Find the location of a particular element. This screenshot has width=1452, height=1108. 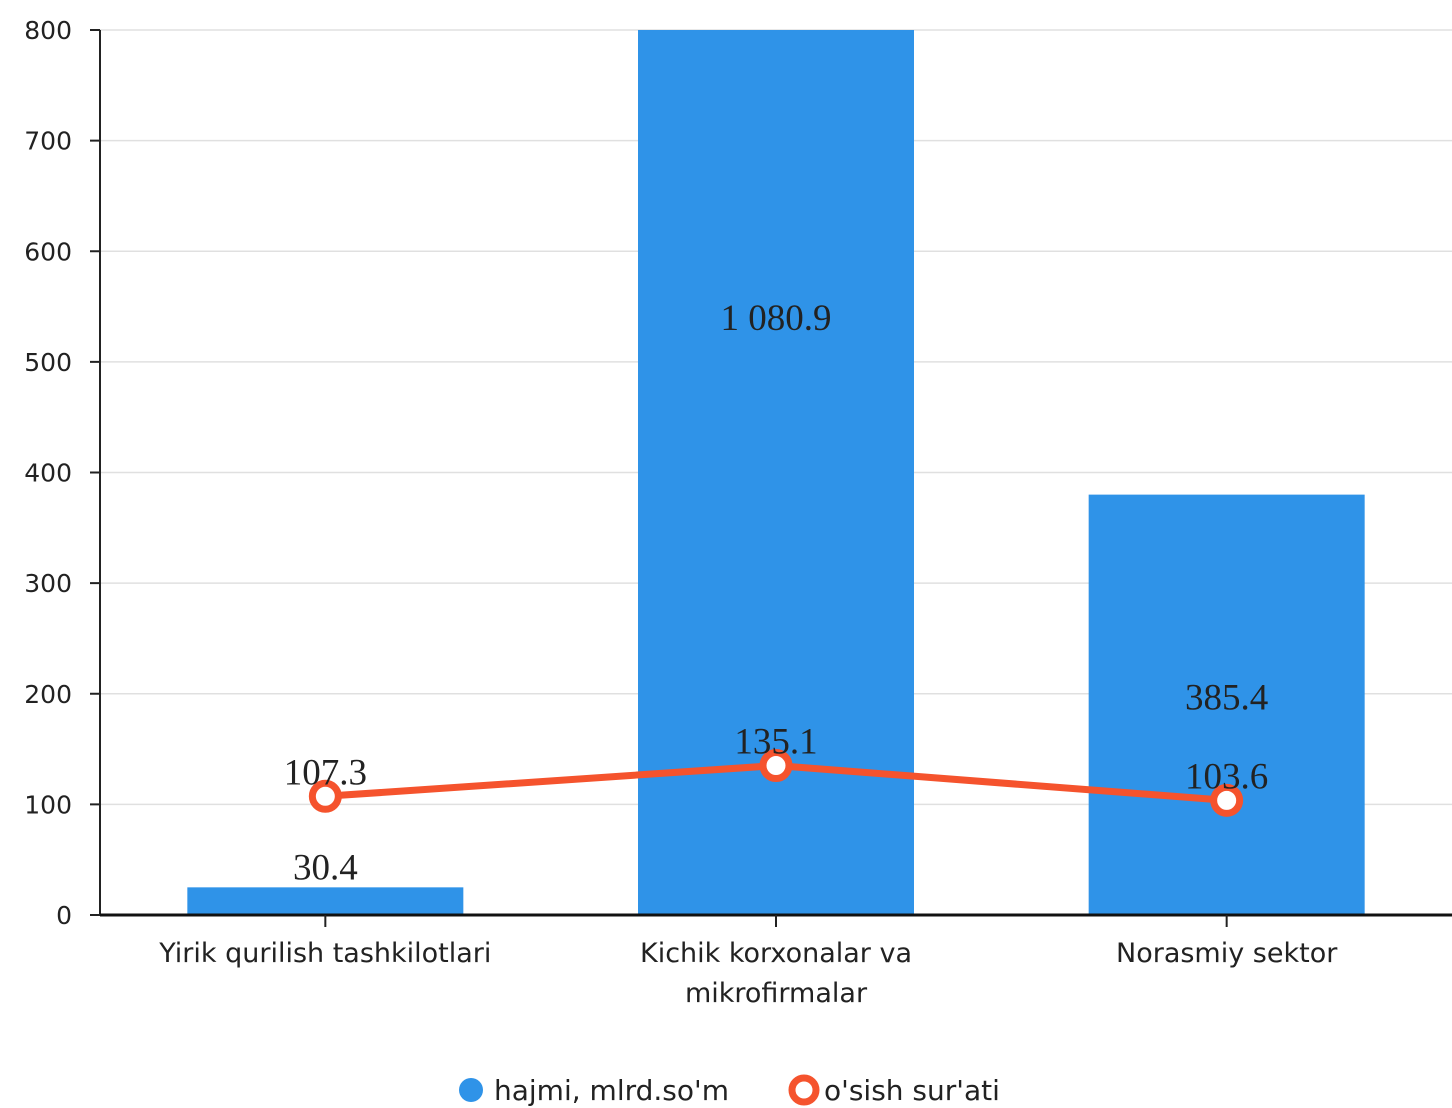

y-tick-label: 400 is located at coordinates (48, 473).